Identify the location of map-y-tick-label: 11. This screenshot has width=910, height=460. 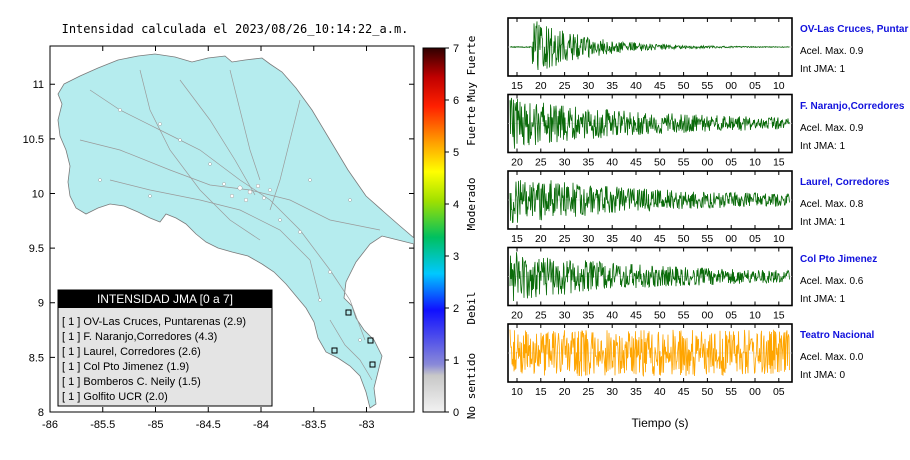
(38, 85).